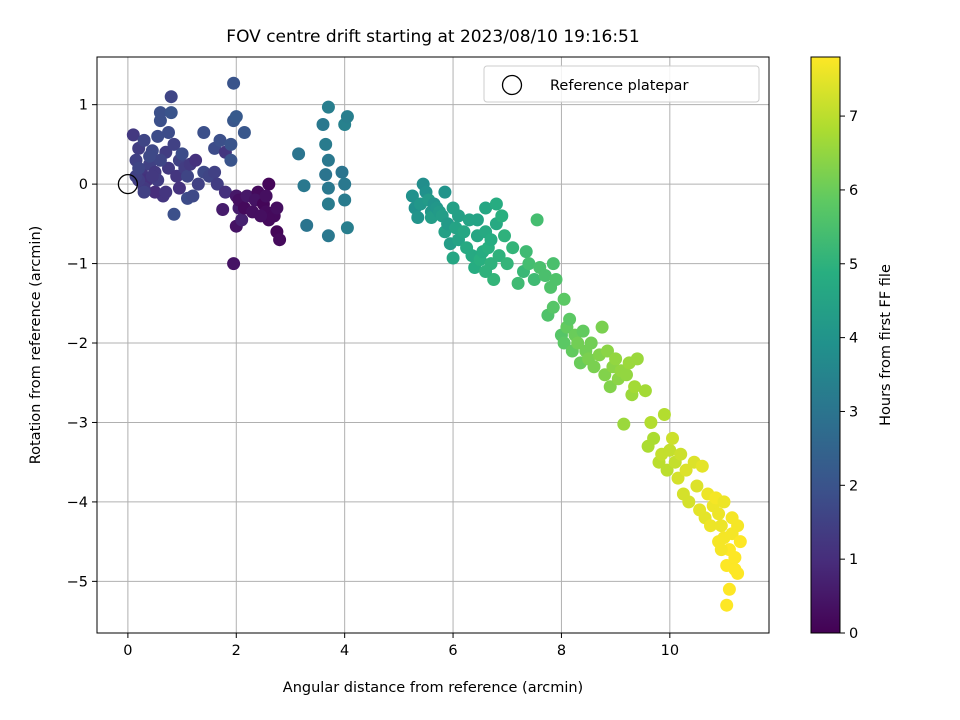 Image resolution: width=960 pixels, height=720 pixels. Describe the element at coordinates (561, 651) in the screenshot. I see `x-tick-label: 8` at that location.